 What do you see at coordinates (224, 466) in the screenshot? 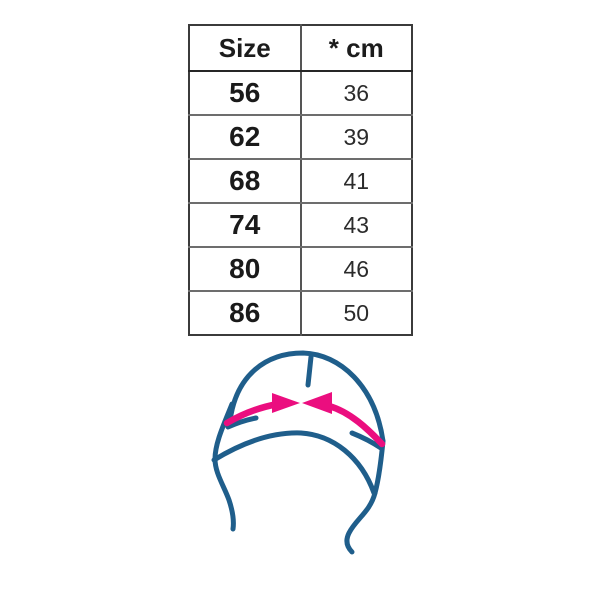
I see `hat-left-tie-string` at bounding box center [224, 466].